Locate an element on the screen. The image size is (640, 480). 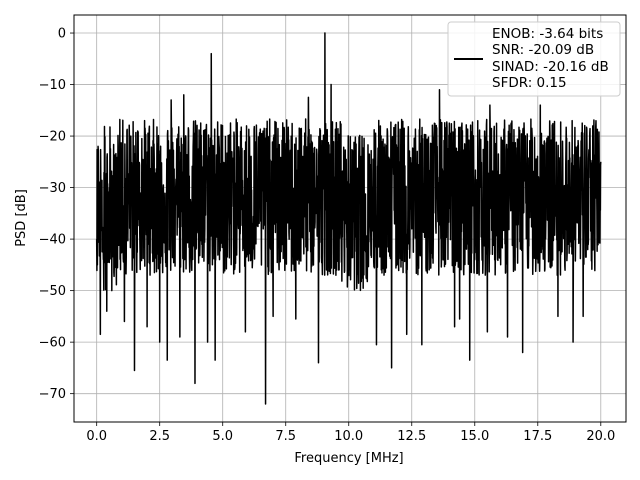
y-axis-label: PSD [dB] is located at coordinates (21, 218).